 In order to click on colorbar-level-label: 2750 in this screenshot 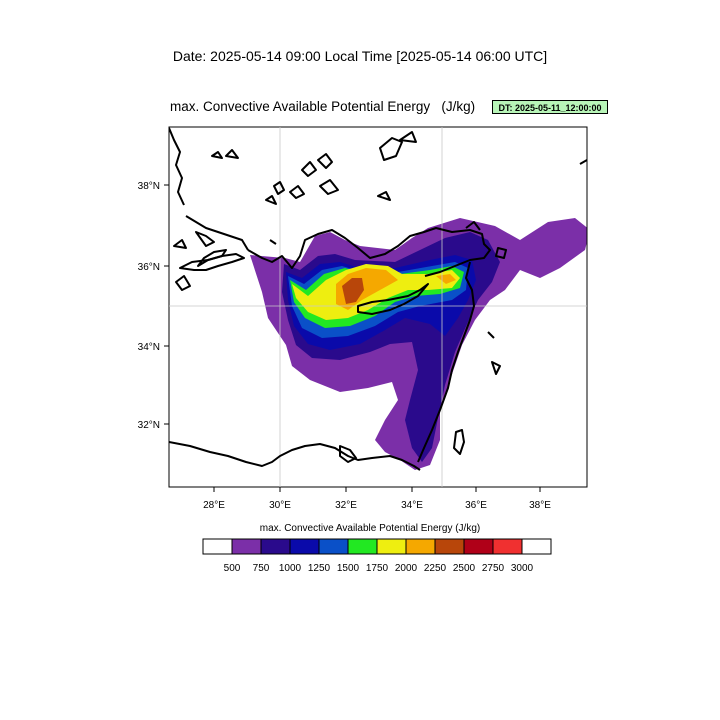, I will do `click(493, 568)`.